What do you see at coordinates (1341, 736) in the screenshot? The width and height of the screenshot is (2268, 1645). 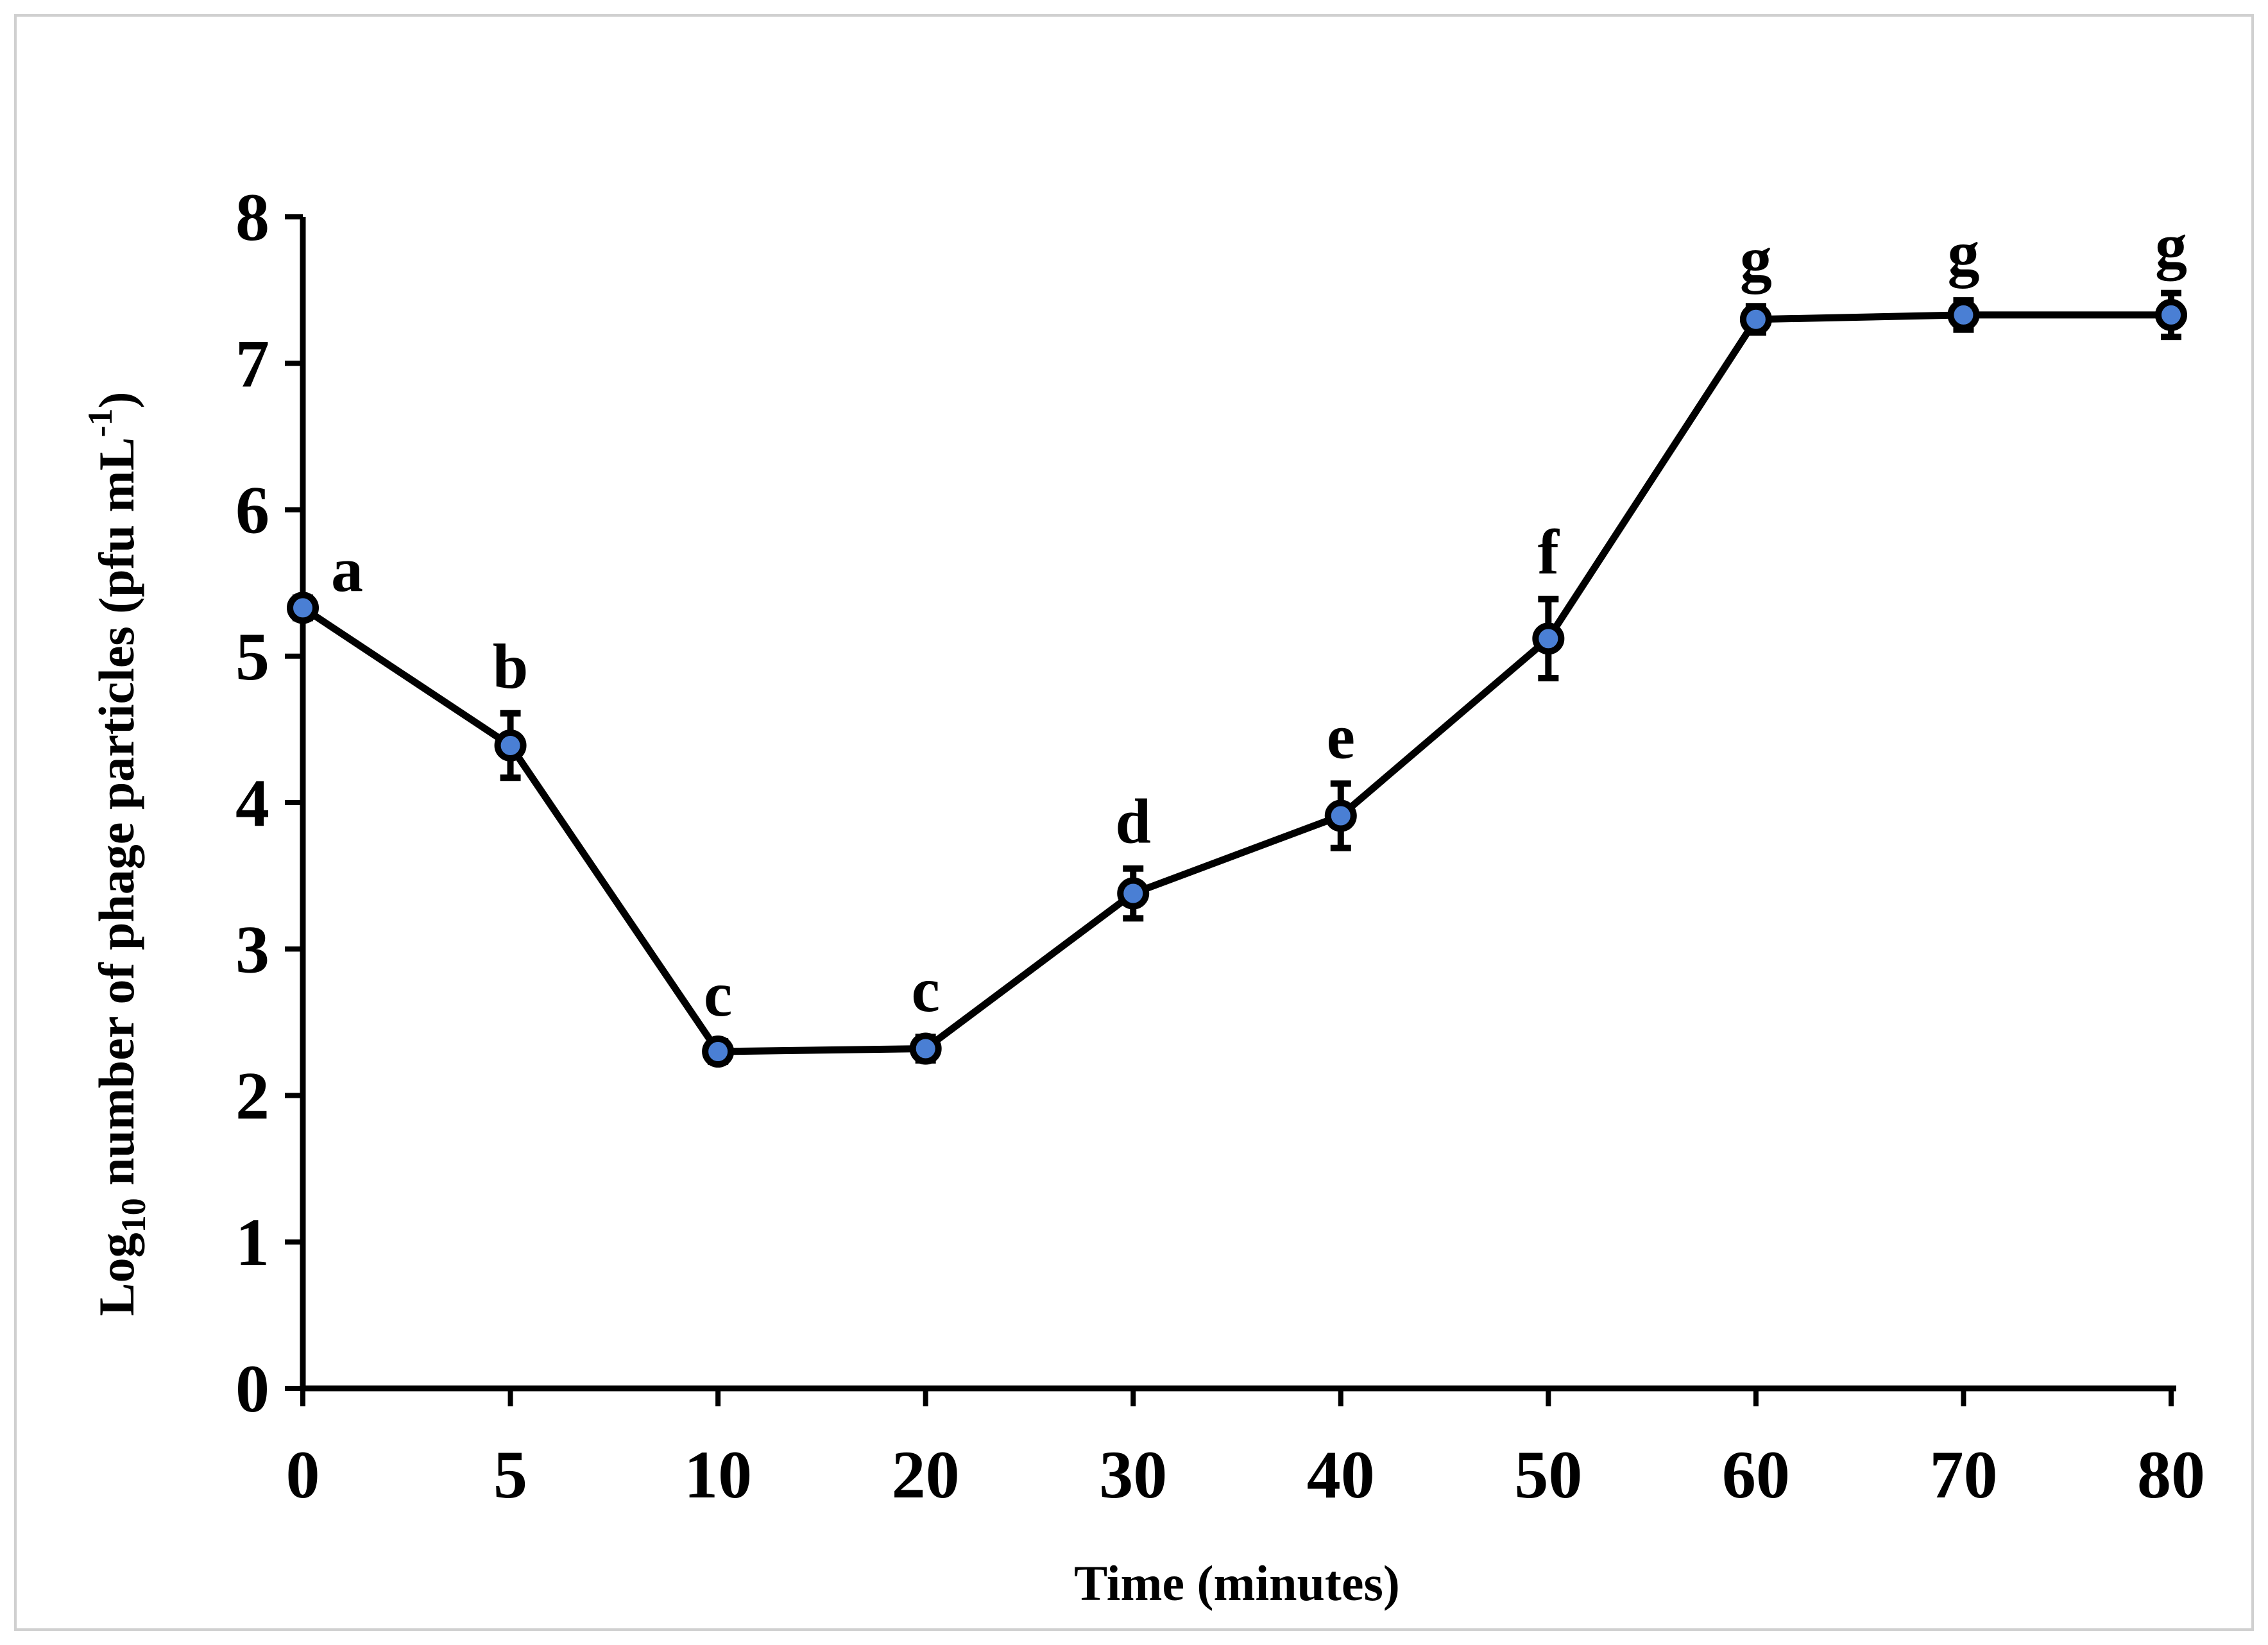 I see `letter-label-40: e` at bounding box center [1341, 736].